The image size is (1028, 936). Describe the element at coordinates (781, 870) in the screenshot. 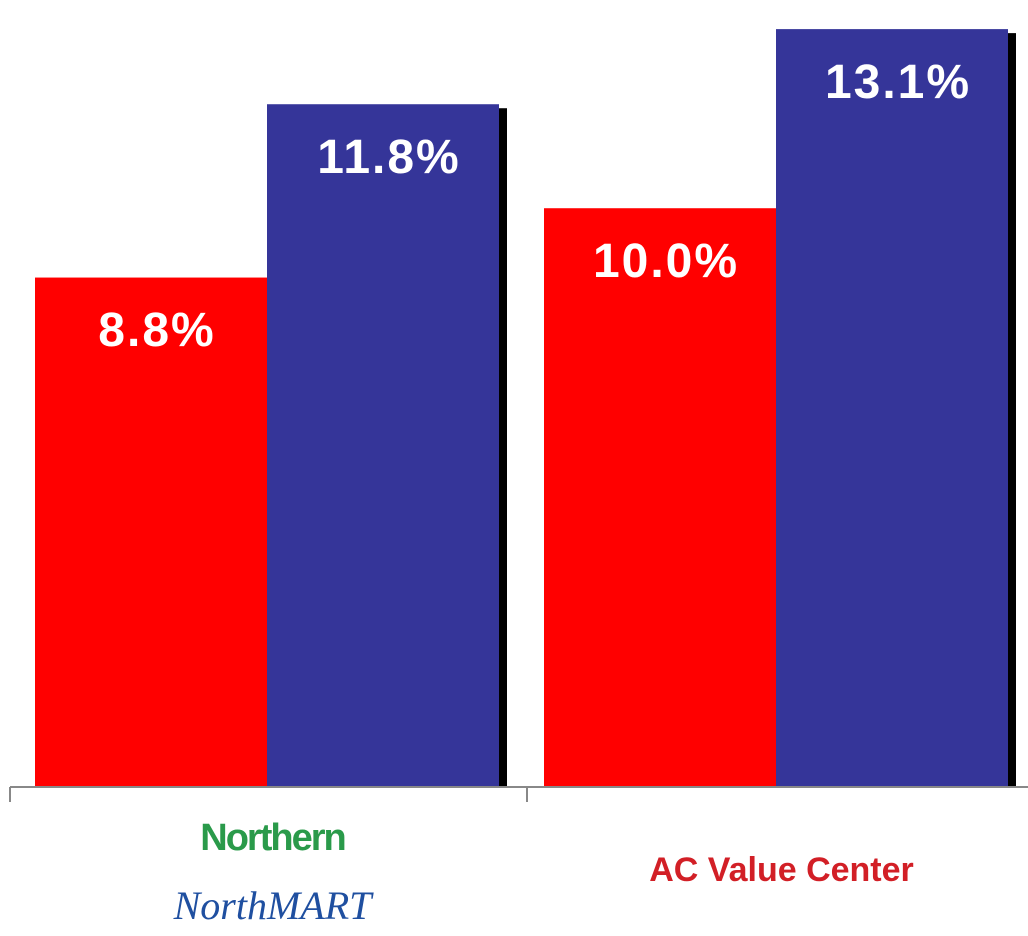

I see `category-logo: AC Value Center` at that location.